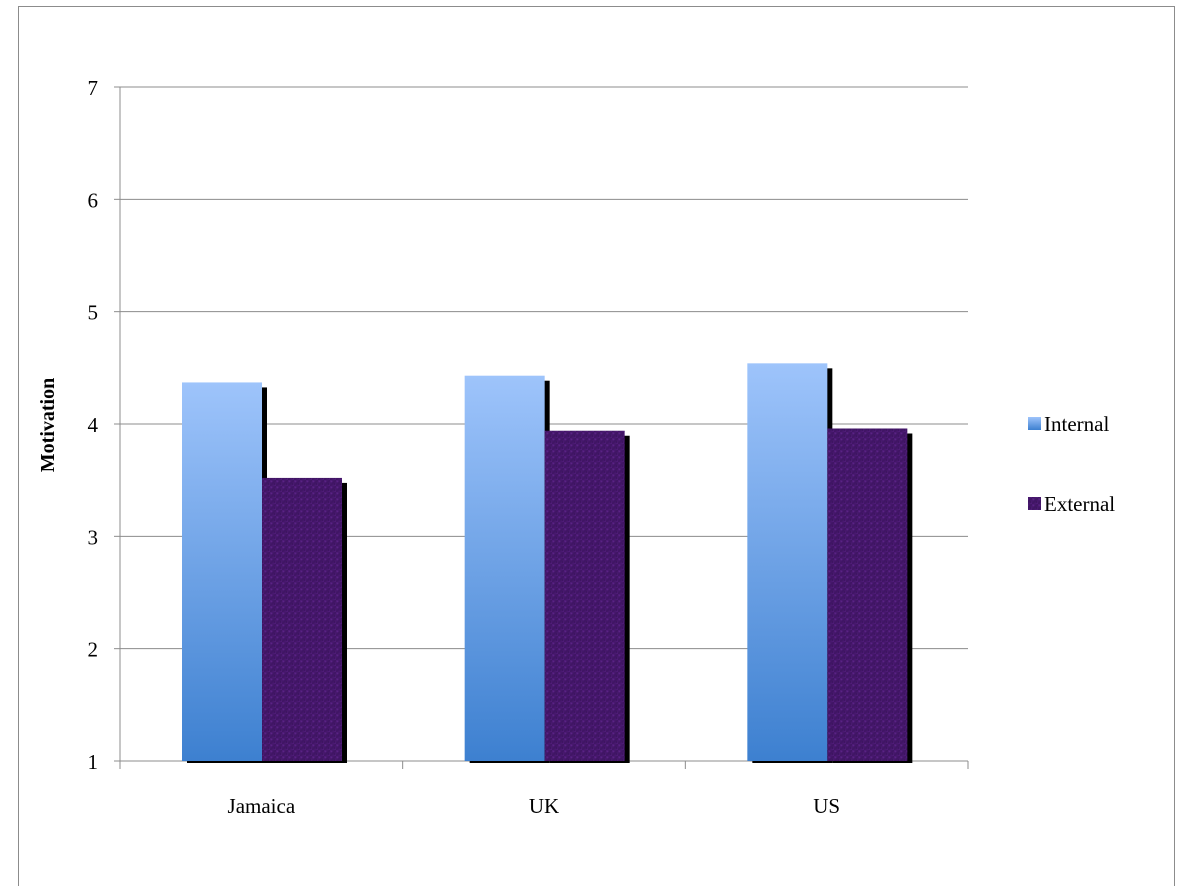 This screenshot has width=1181, height=886. I want to click on x-category-label: UK, so click(544, 806).